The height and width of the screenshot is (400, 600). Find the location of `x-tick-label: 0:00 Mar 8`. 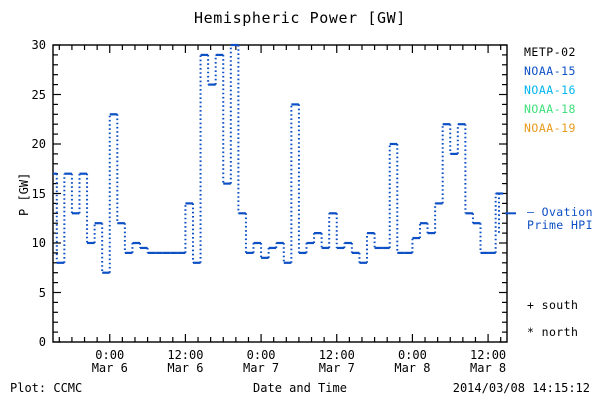

x-tick-label: 0:00 Mar 8 is located at coordinates (412, 362).